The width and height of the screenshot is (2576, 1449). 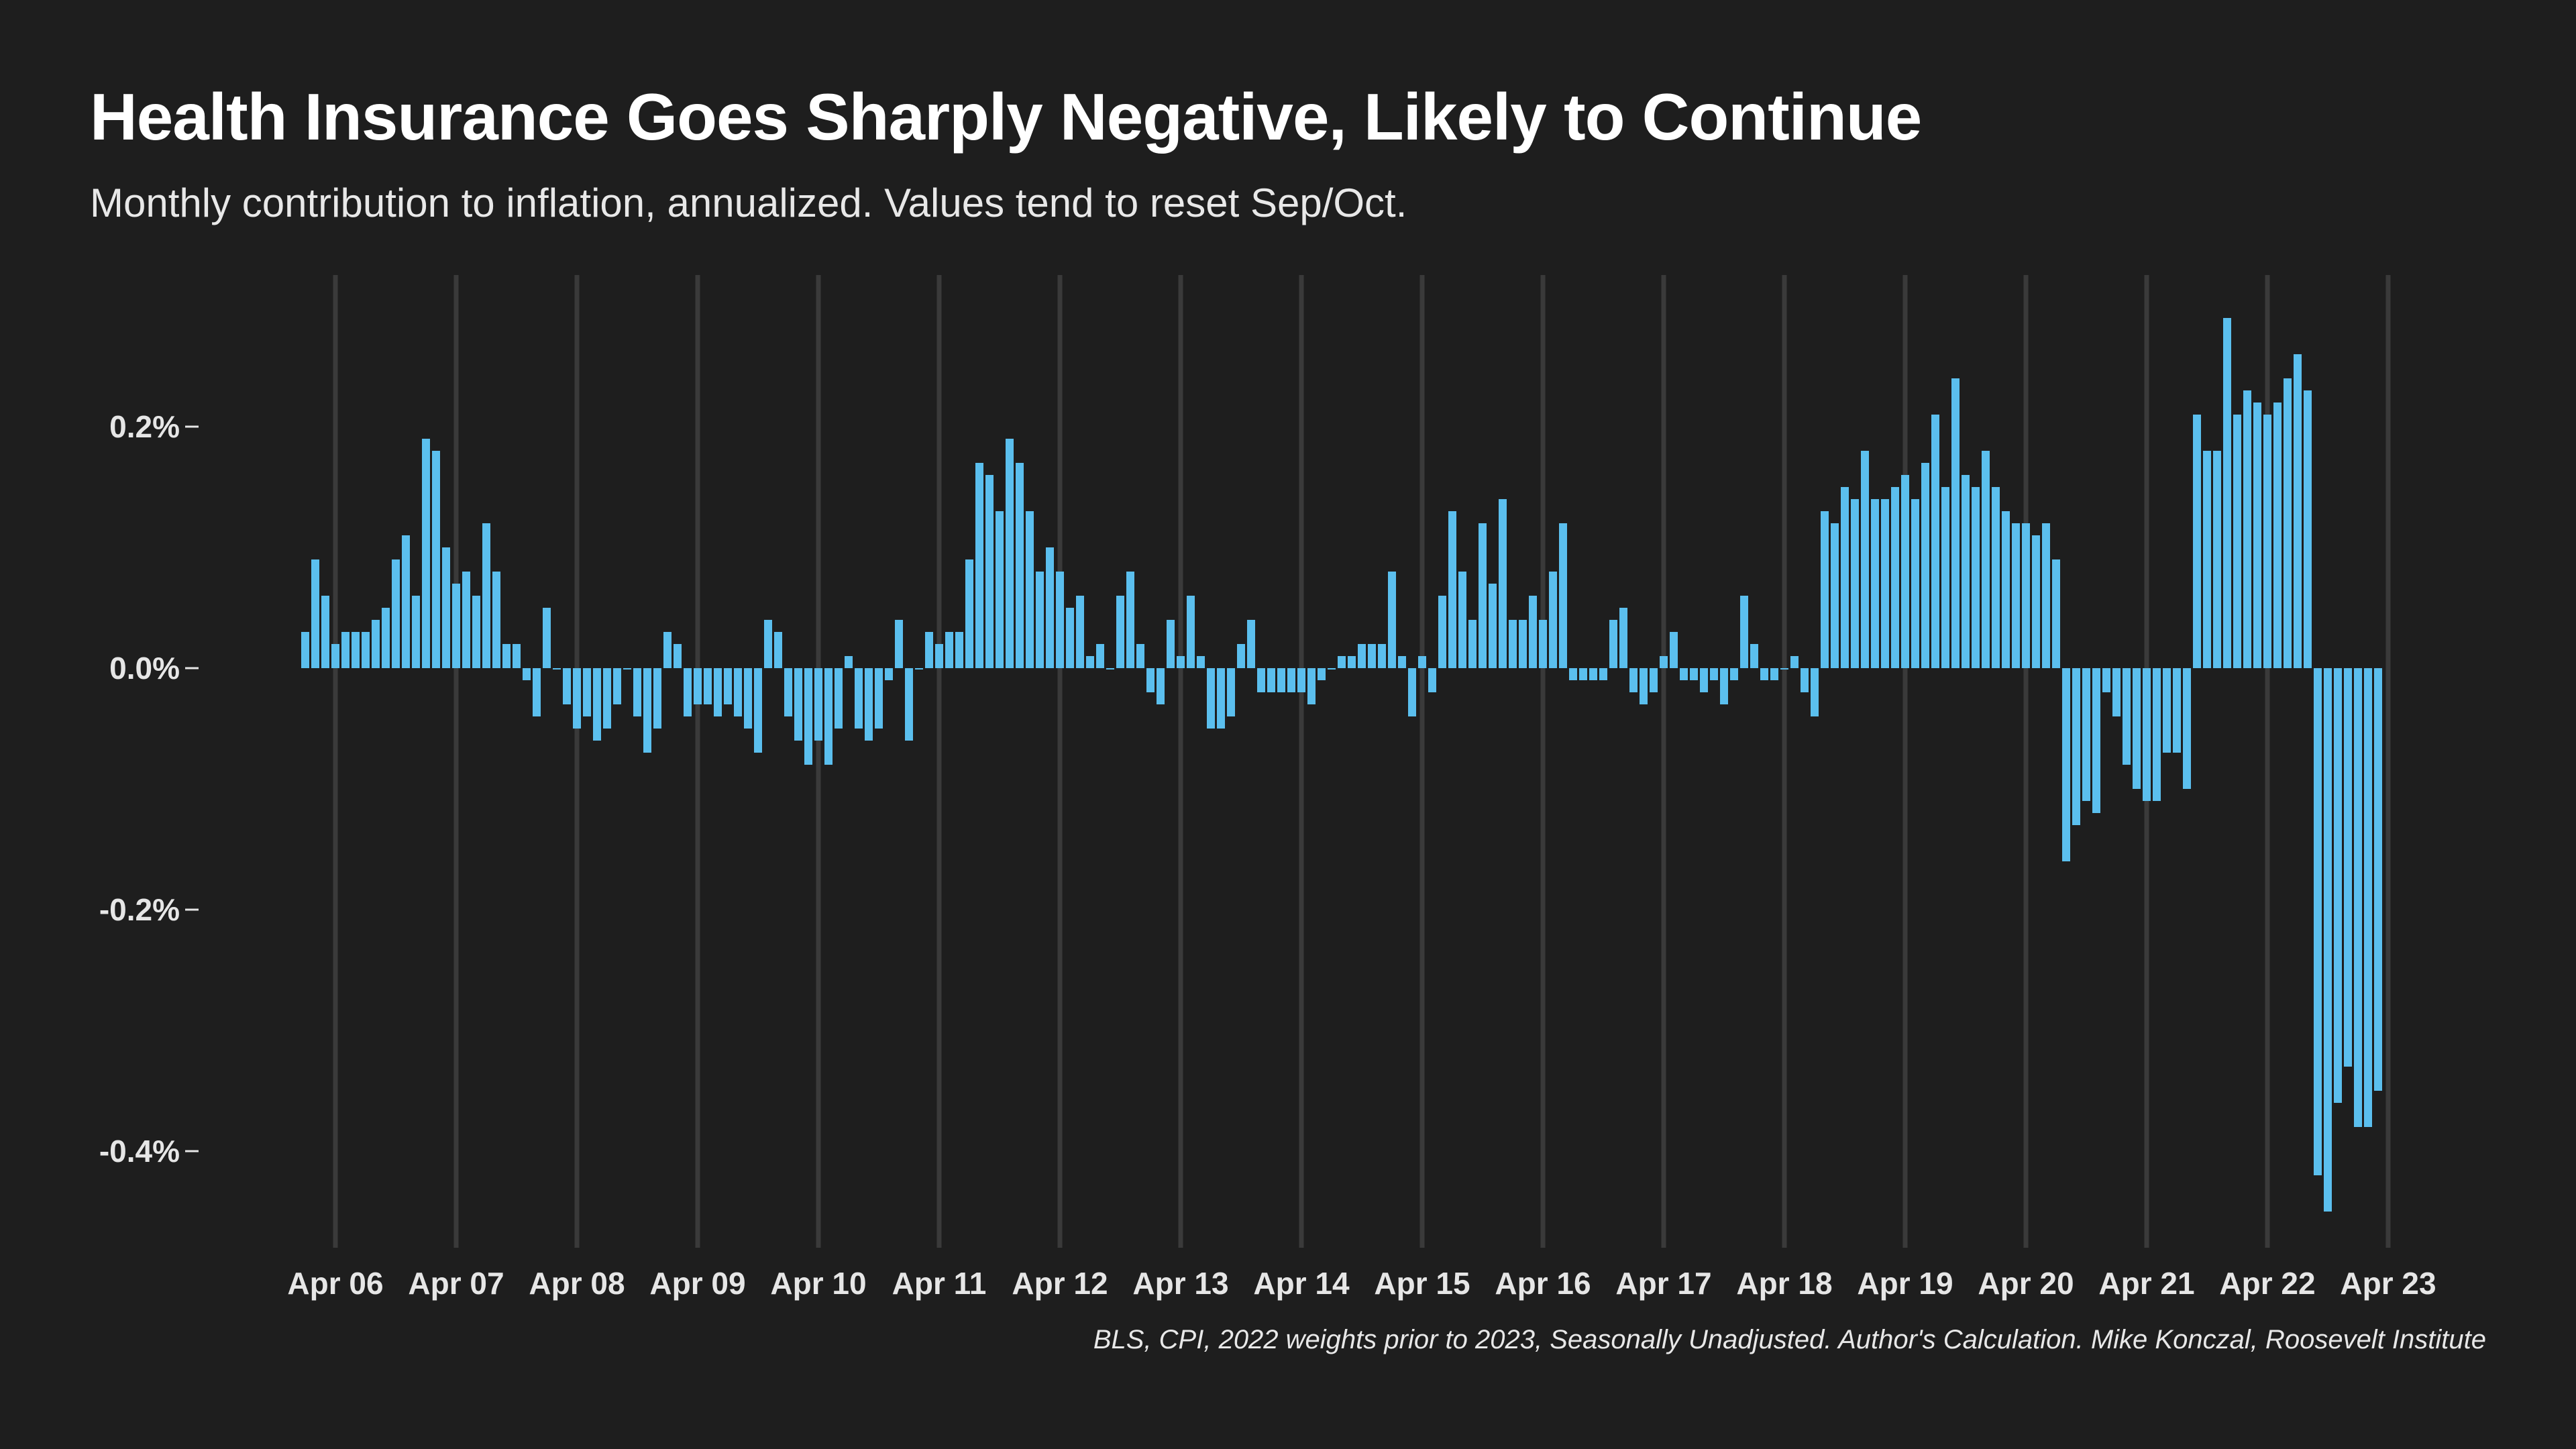 What do you see at coordinates (818, 1283) in the screenshot?
I see `x-tick-label: Apr 10` at bounding box center [818, 1283].